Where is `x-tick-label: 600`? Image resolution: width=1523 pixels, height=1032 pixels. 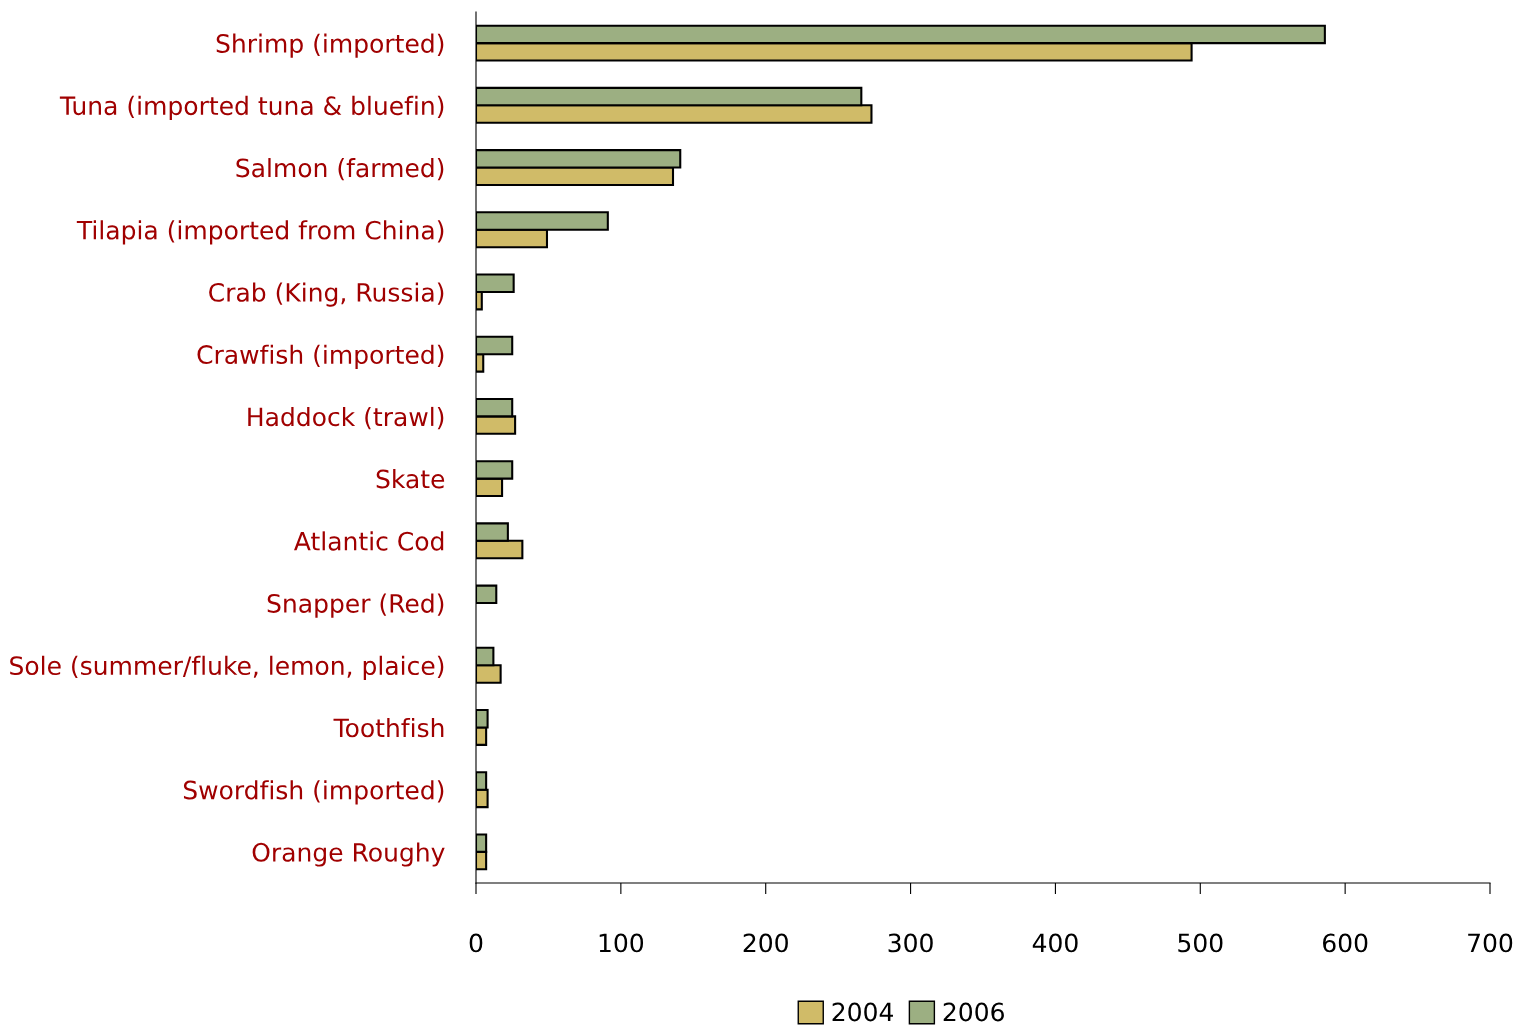 x-tick-label: 600 is located at coordinates (1345, 943).